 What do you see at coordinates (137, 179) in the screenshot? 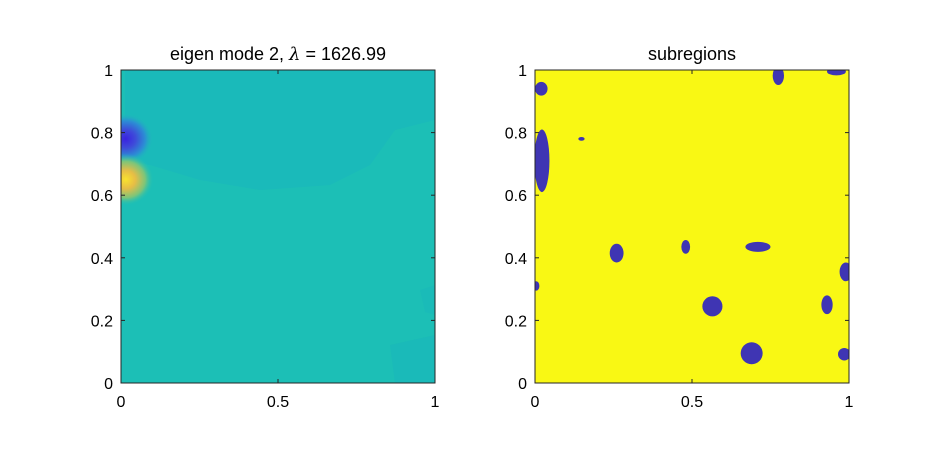
I see `positive-peak` at bounding box center [137, 179].